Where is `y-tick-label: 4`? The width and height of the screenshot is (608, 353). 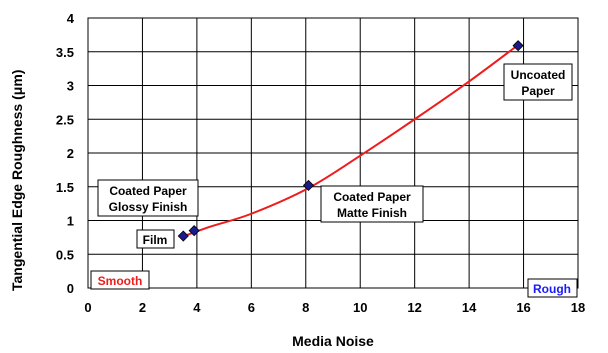 y-tick-label: 4 is located at coordinates (71, 18).